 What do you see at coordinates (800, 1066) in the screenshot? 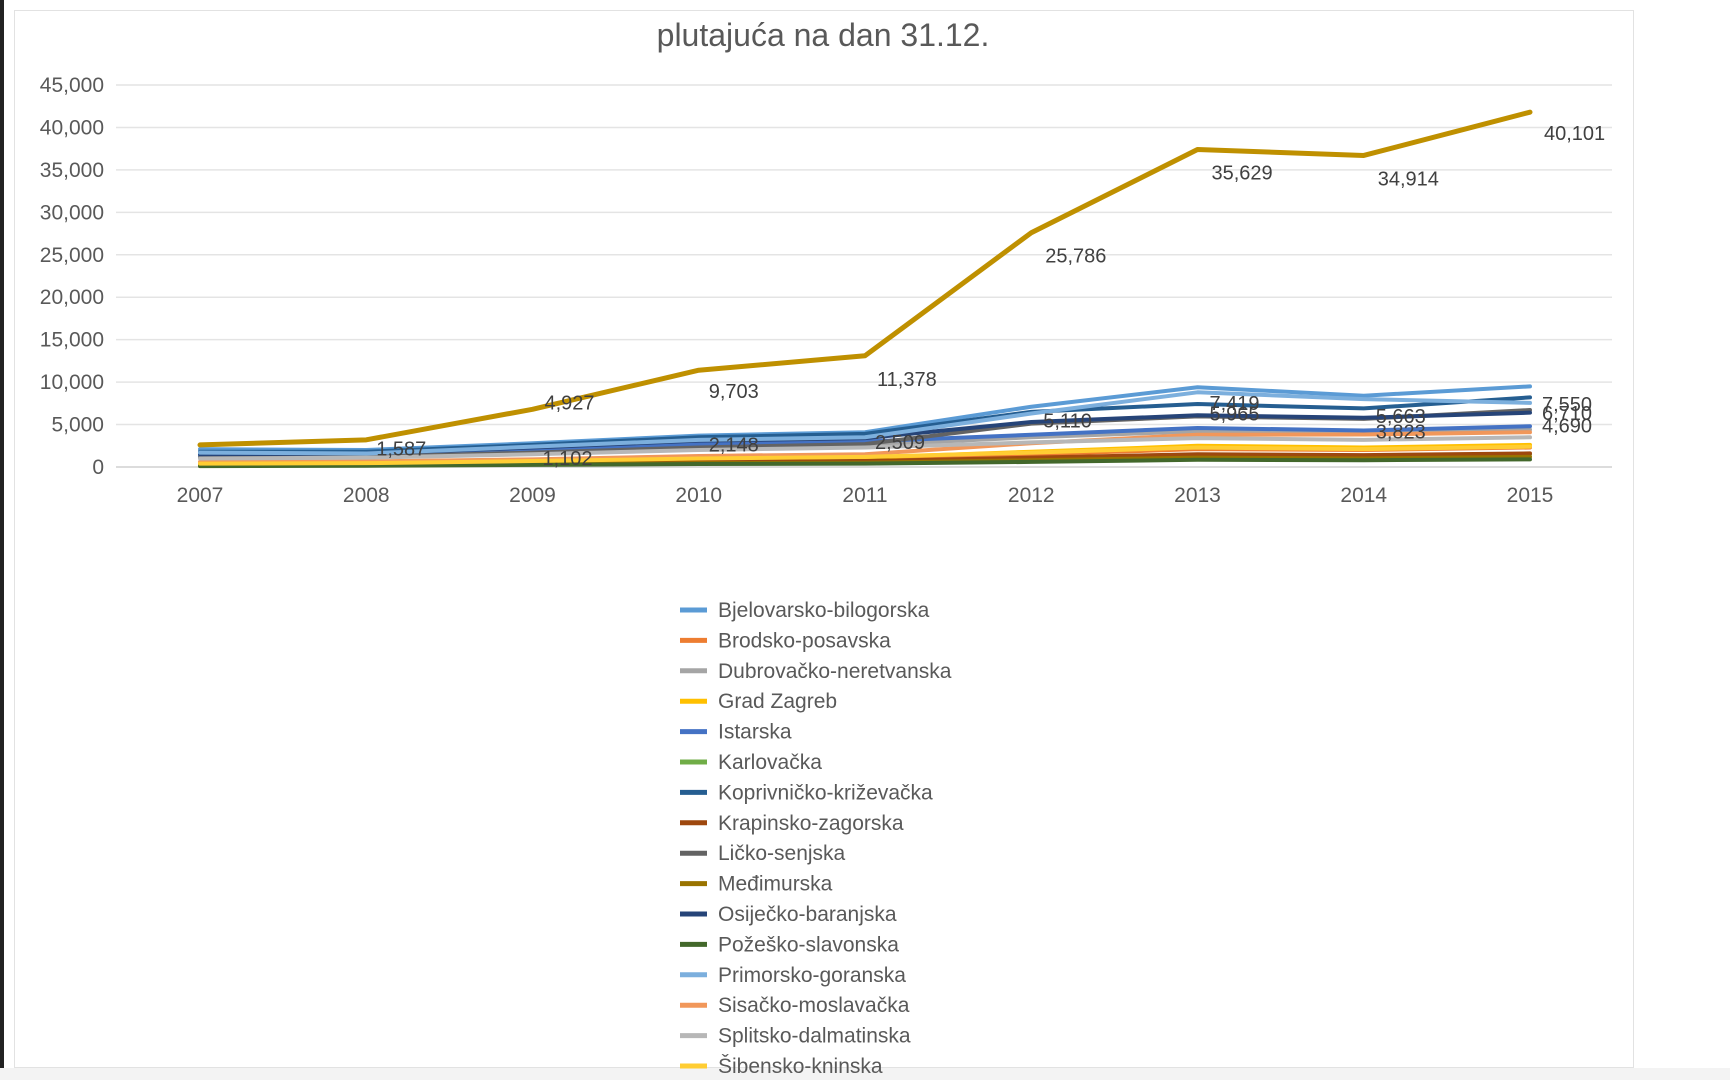
I see `legend-label: Šibensko-kninska` at bounding box center [800, 1066].